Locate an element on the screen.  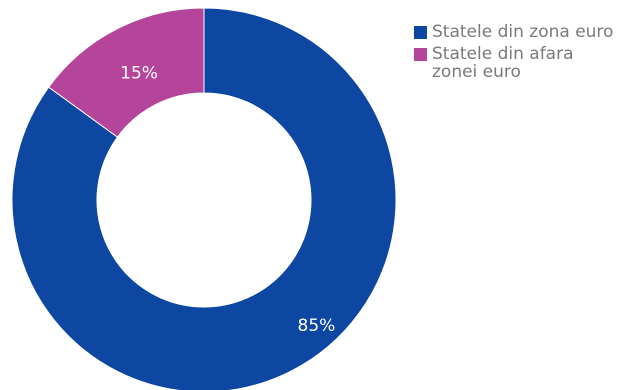
slice-label-euro-area: 85% is located at coordinates (317, 326).